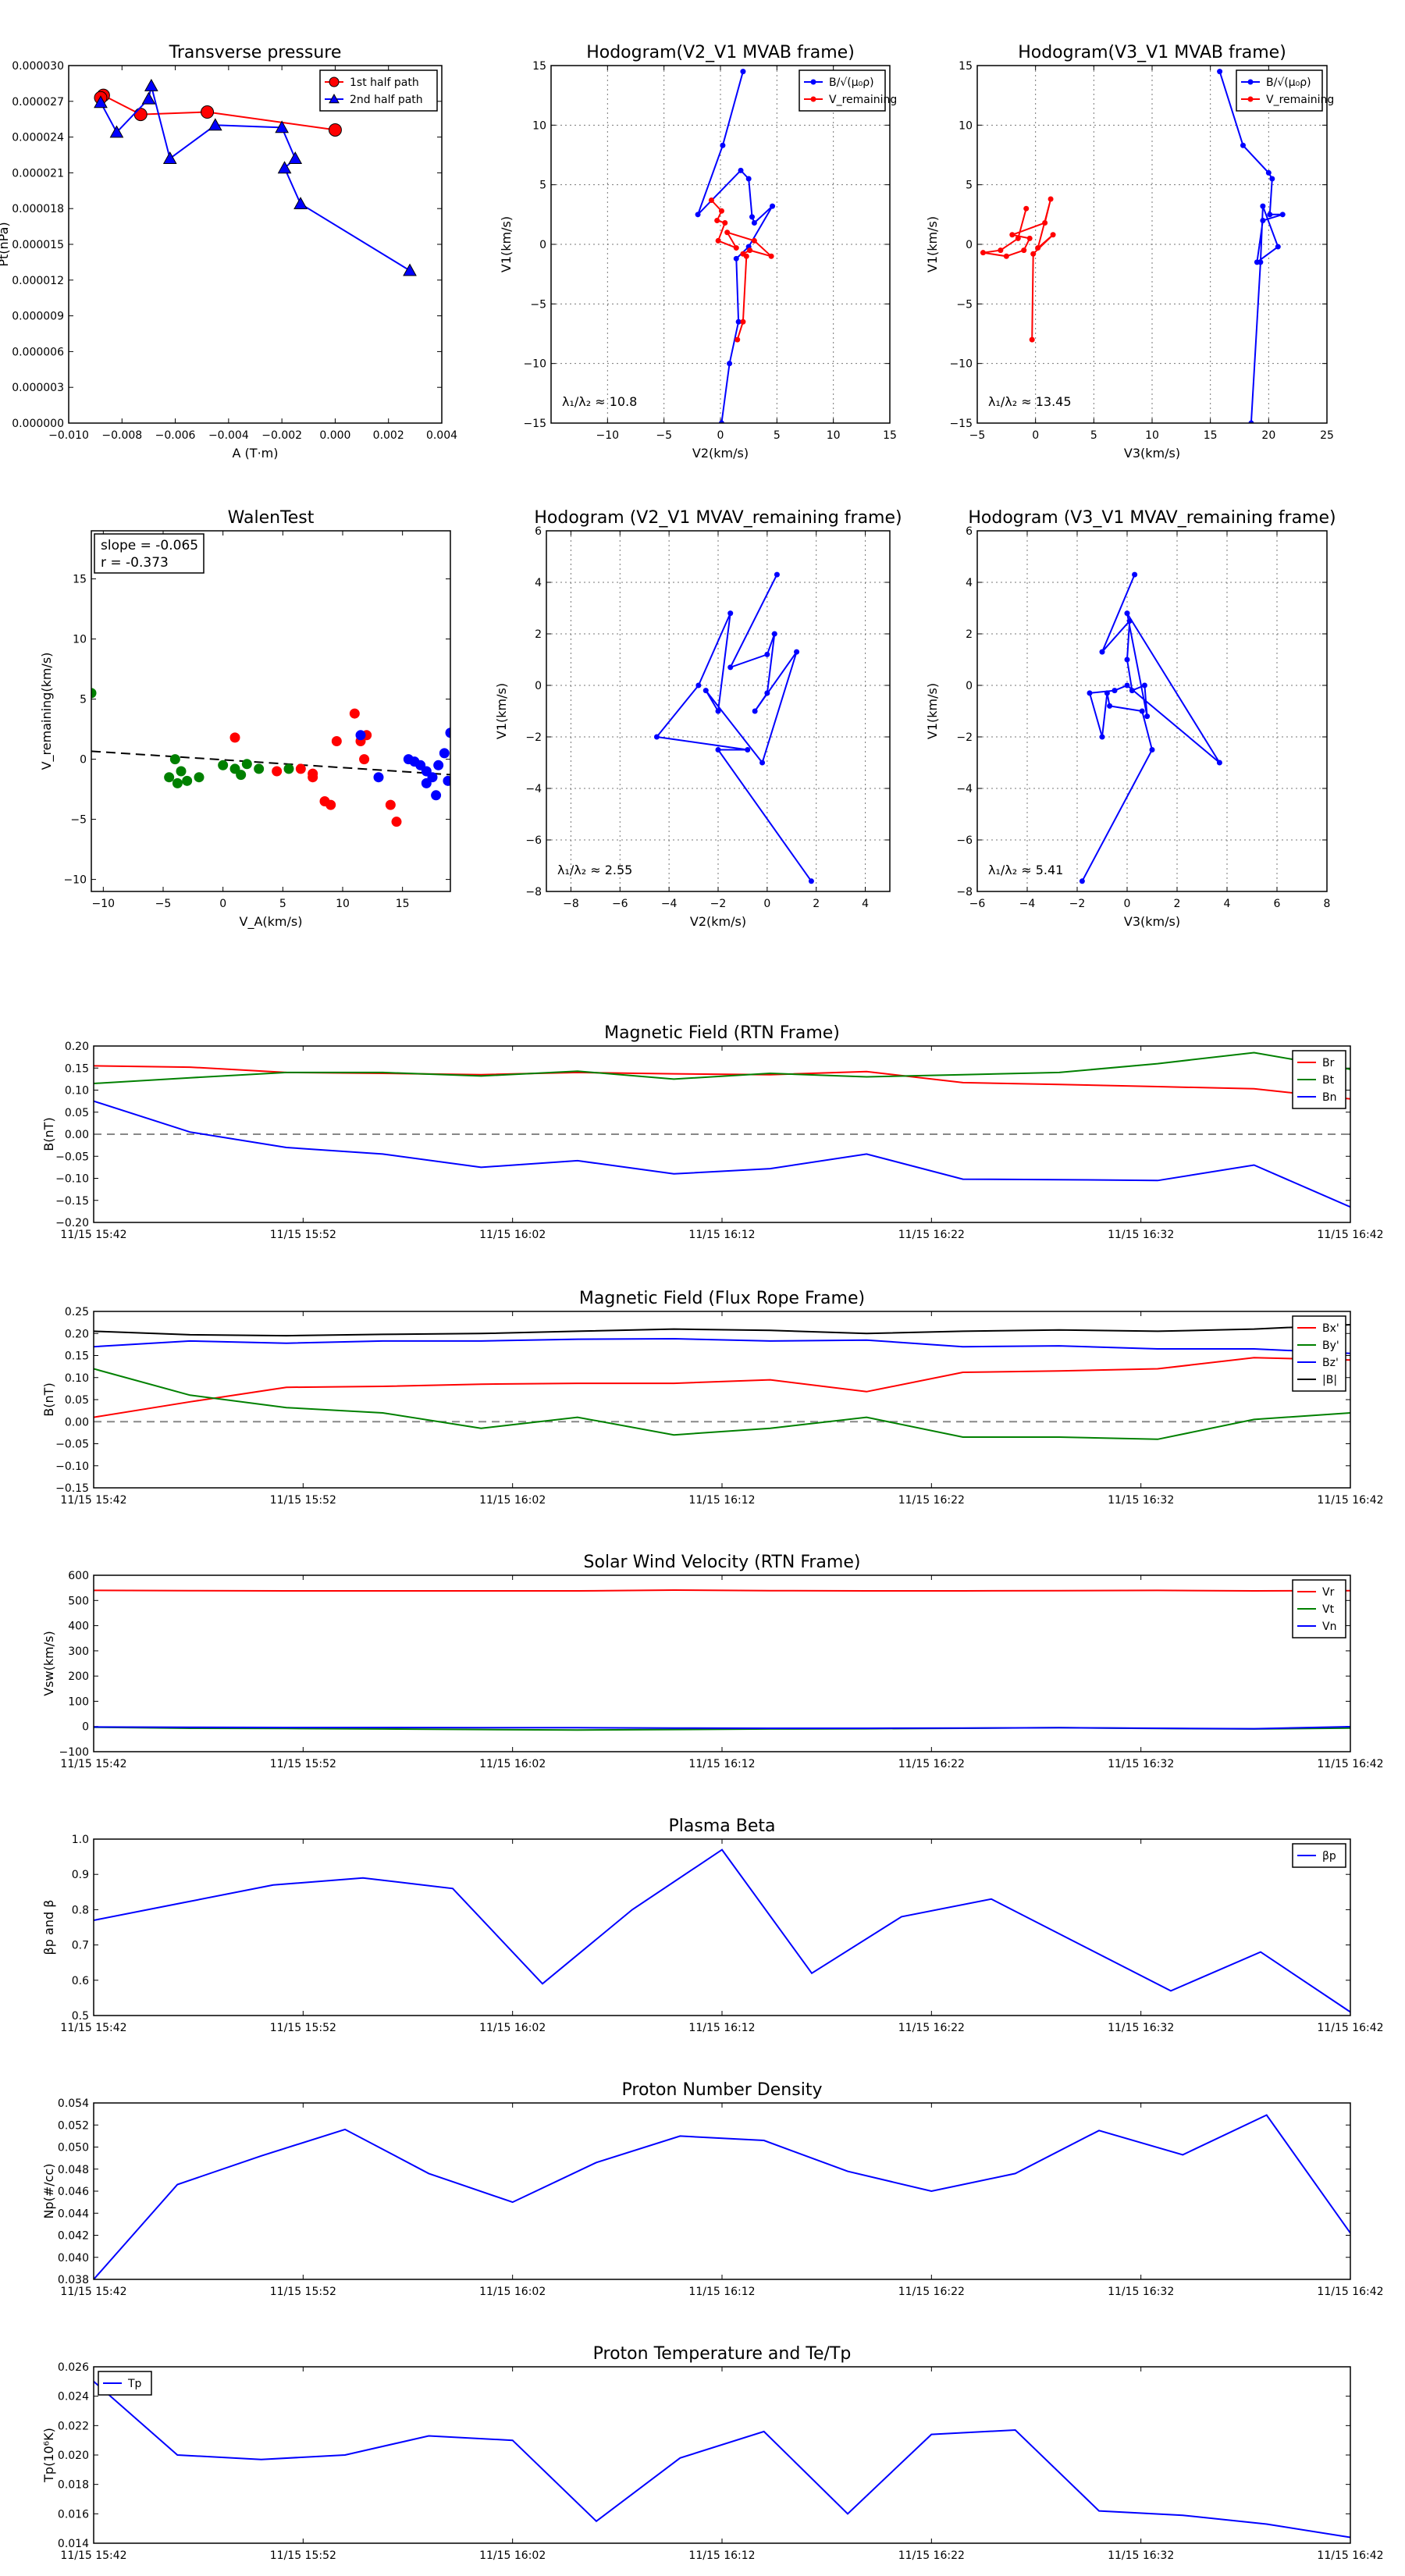 This screenshot has width=1405, height=2576. Describe the element at coordinates (539, 634) in the screenshot. I see `y-tick-label: 2` at that location.